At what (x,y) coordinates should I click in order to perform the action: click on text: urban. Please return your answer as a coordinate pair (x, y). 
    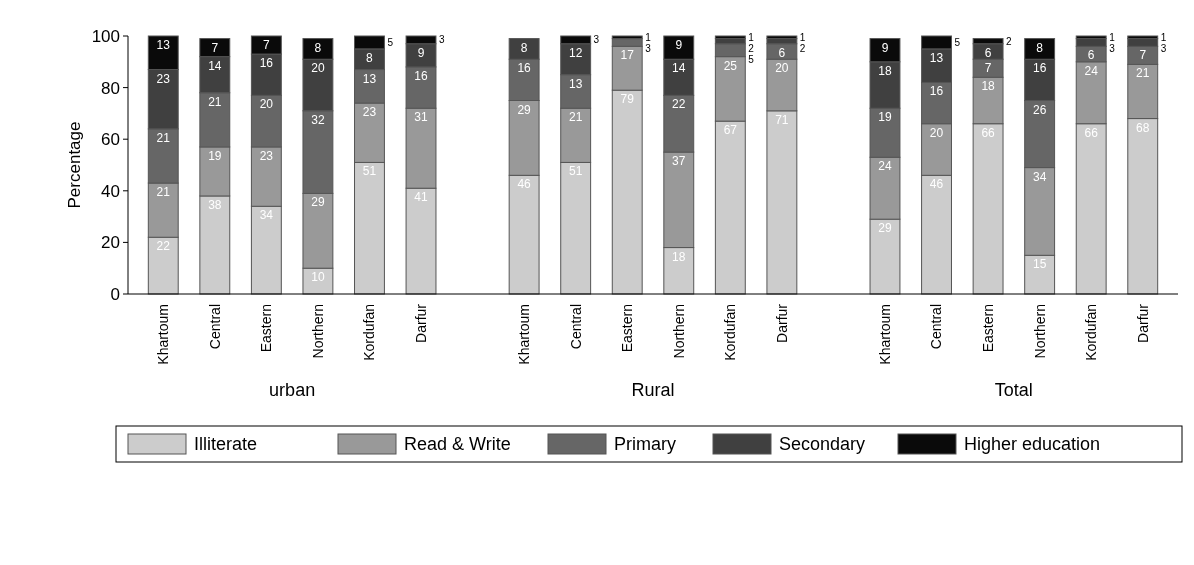
    Looking at the image, I should click on (292, 390).